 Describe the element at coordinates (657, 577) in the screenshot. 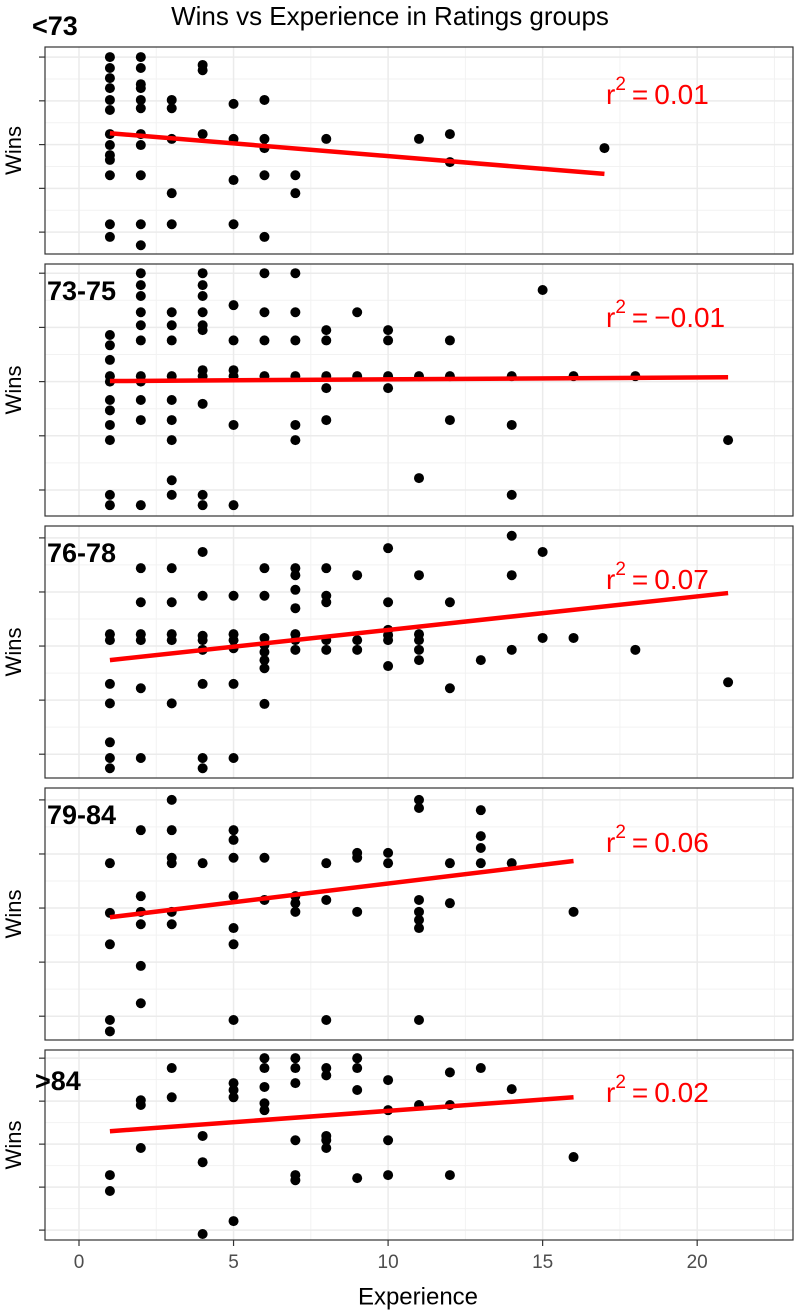

I see `r-squared-annotation: r2 = 0.07` at that location.